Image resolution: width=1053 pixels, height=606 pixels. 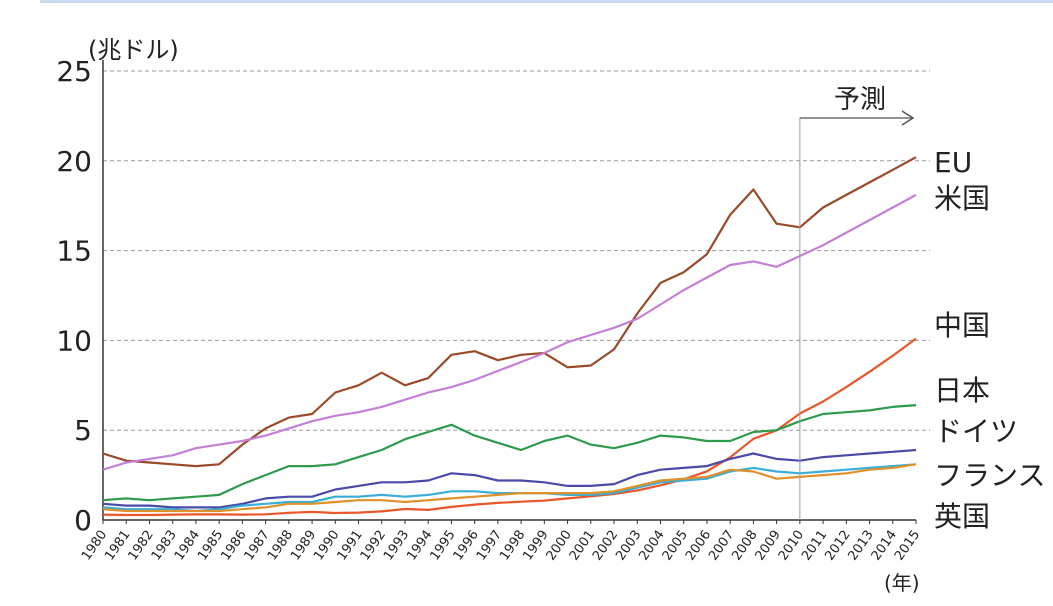 I want to click on y-tick-label: 25, so click(x=74, y=71).